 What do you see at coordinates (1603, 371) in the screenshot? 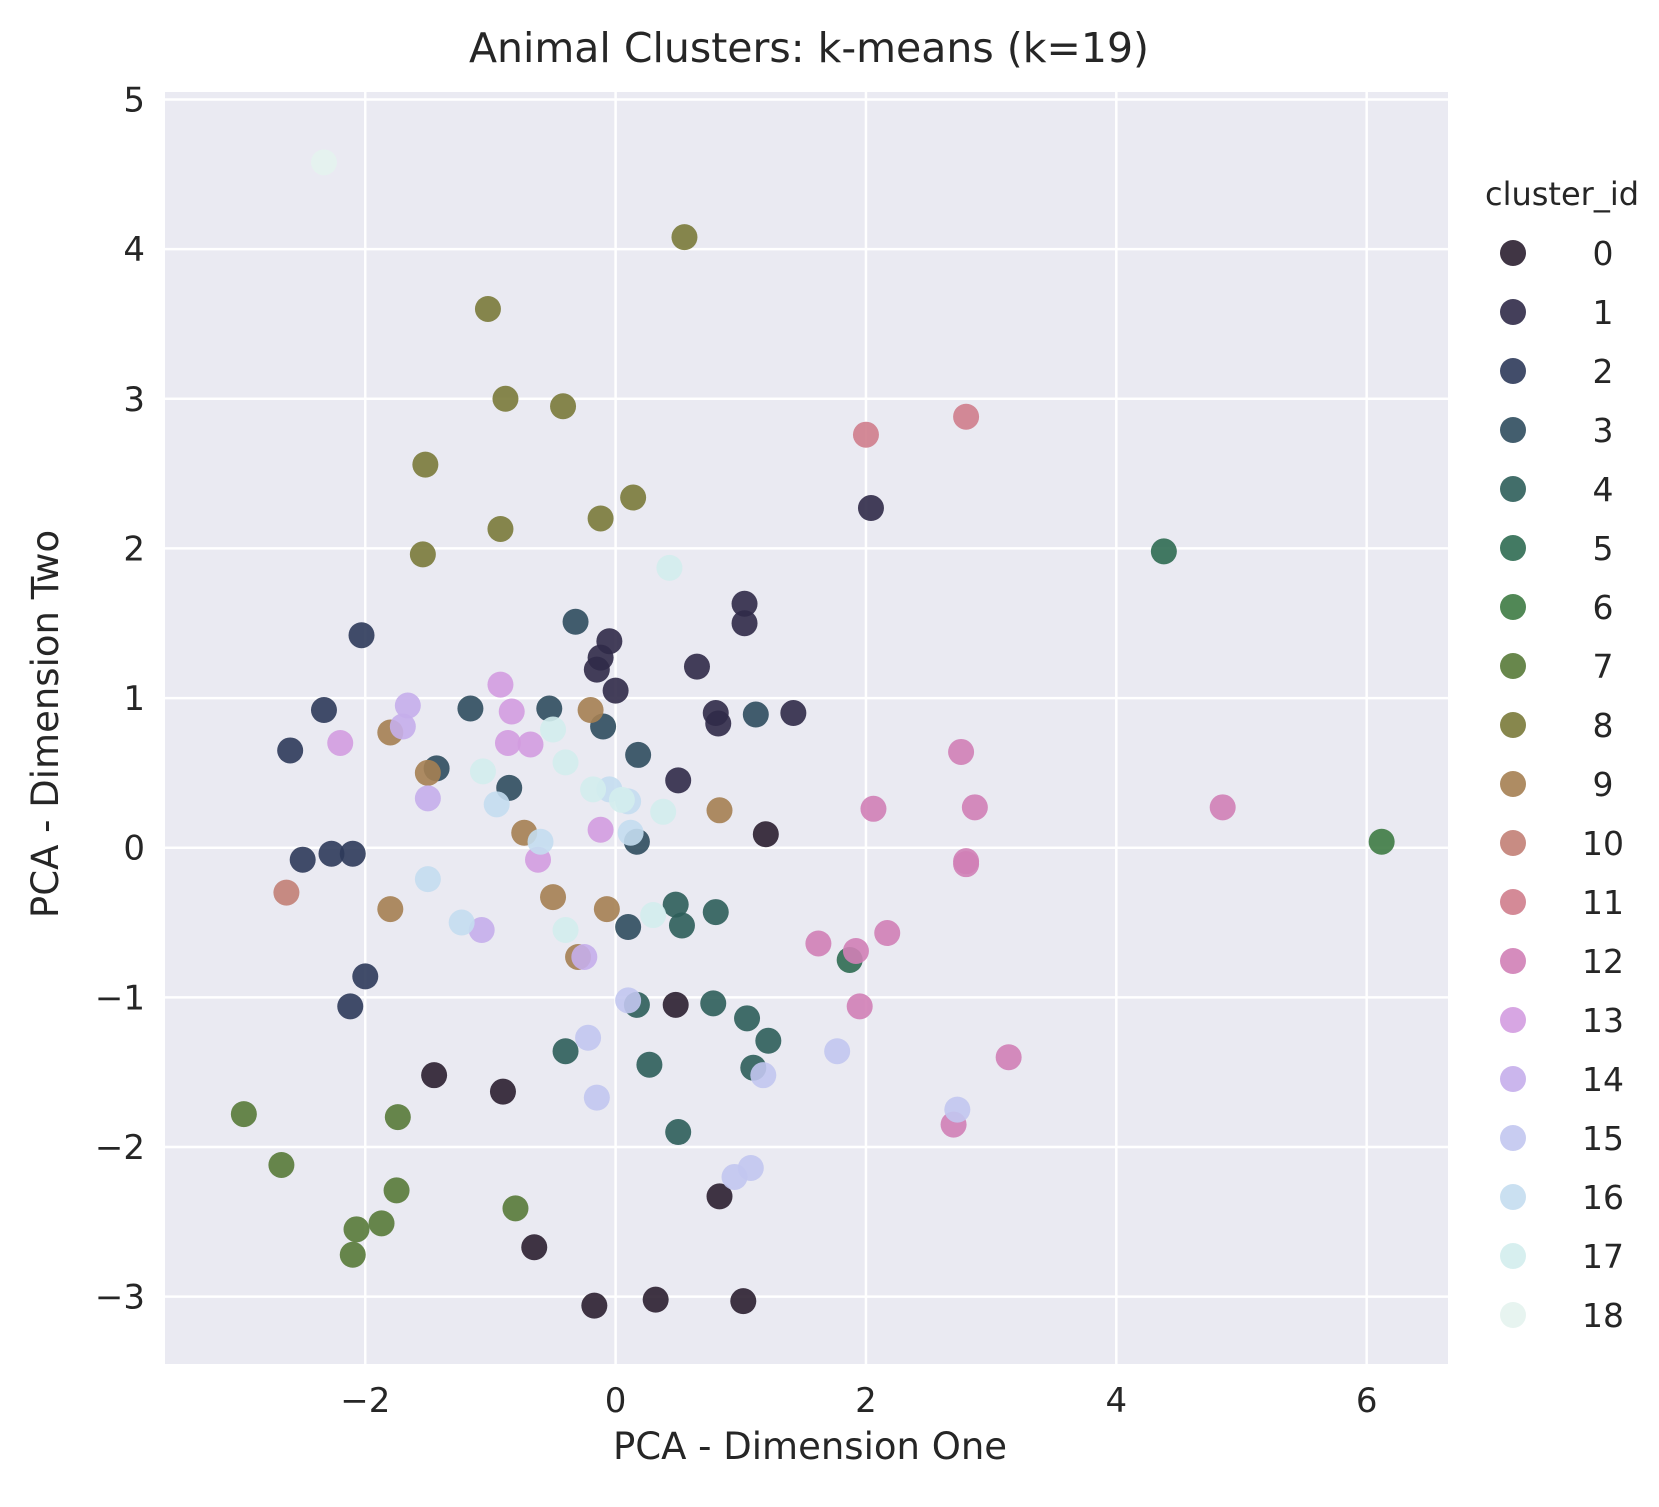
I see `legend-label: 2` at bounding box center [1603, 371].